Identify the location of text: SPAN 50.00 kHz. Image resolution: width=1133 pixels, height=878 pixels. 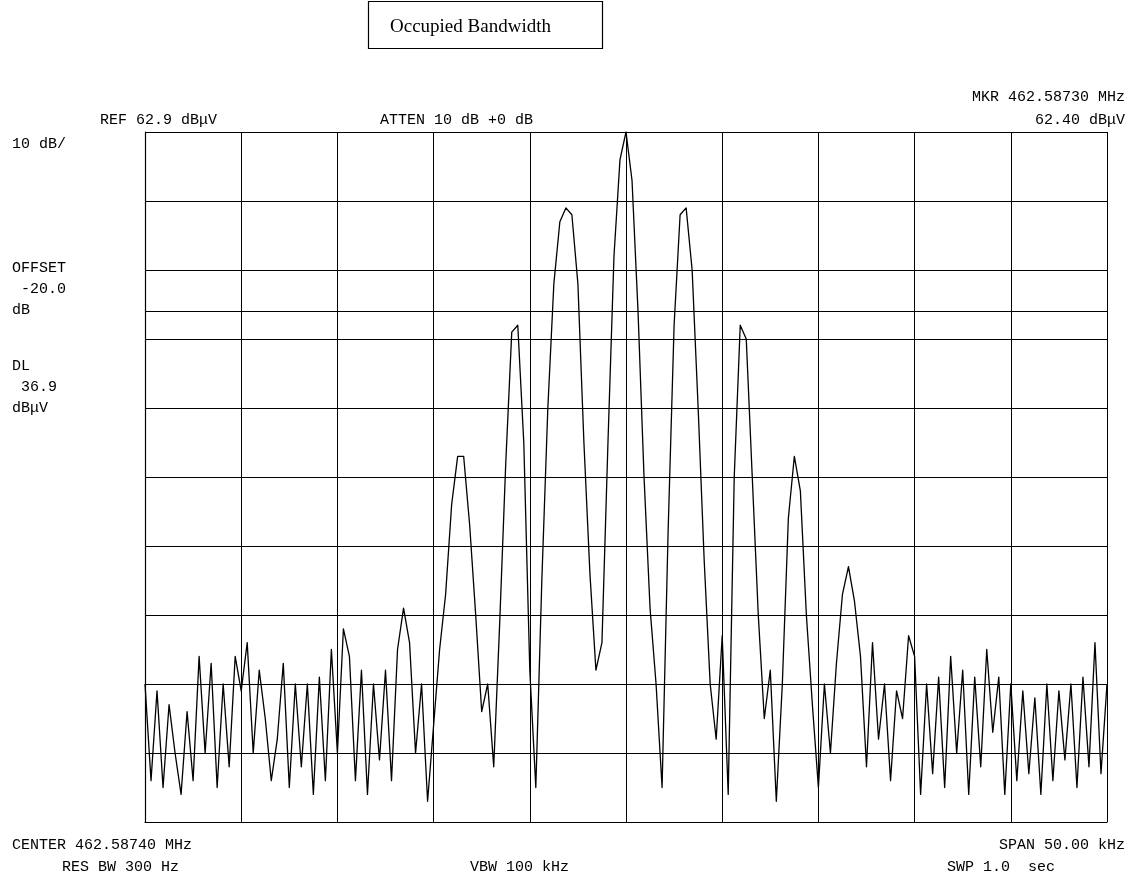
(1062, 845).